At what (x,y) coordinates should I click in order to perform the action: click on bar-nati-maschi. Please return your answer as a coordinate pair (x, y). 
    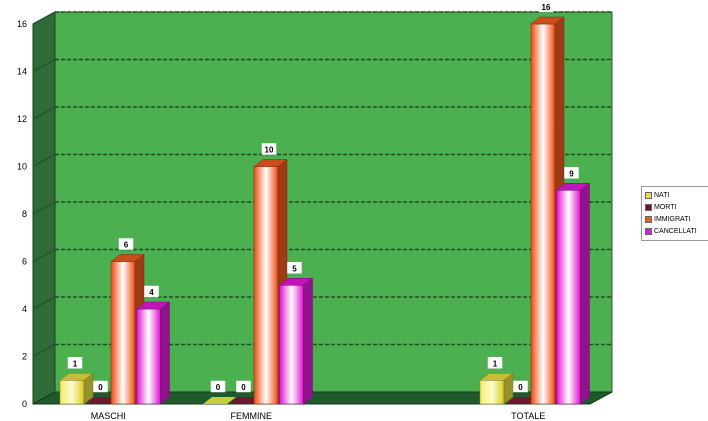
    Looking at the image, I should click on (76, 388).